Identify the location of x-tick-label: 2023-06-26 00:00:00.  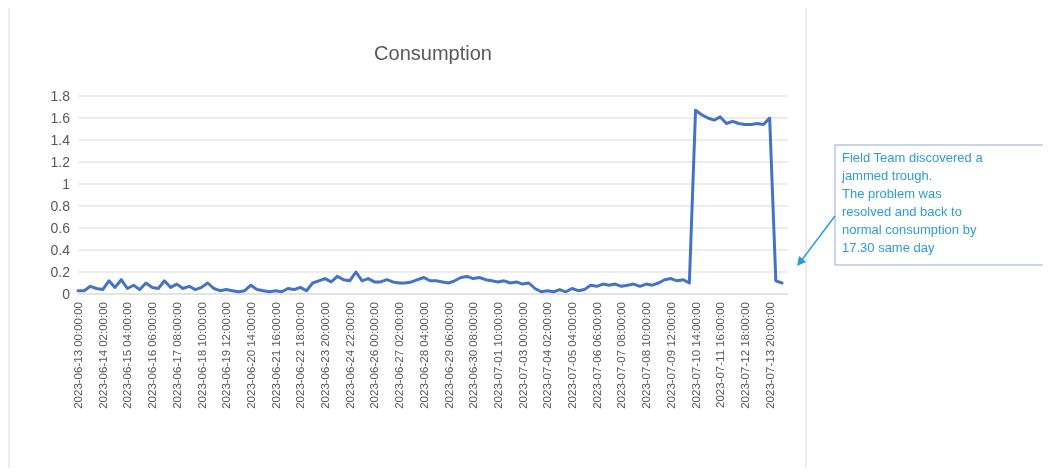
(374, 355).